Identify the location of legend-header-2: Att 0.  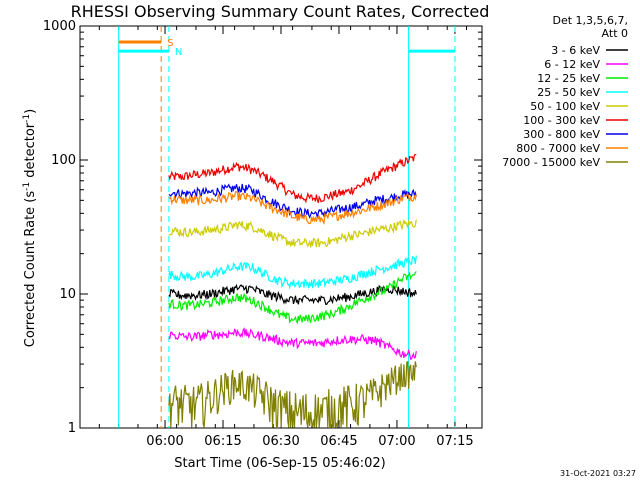
(615, 33).